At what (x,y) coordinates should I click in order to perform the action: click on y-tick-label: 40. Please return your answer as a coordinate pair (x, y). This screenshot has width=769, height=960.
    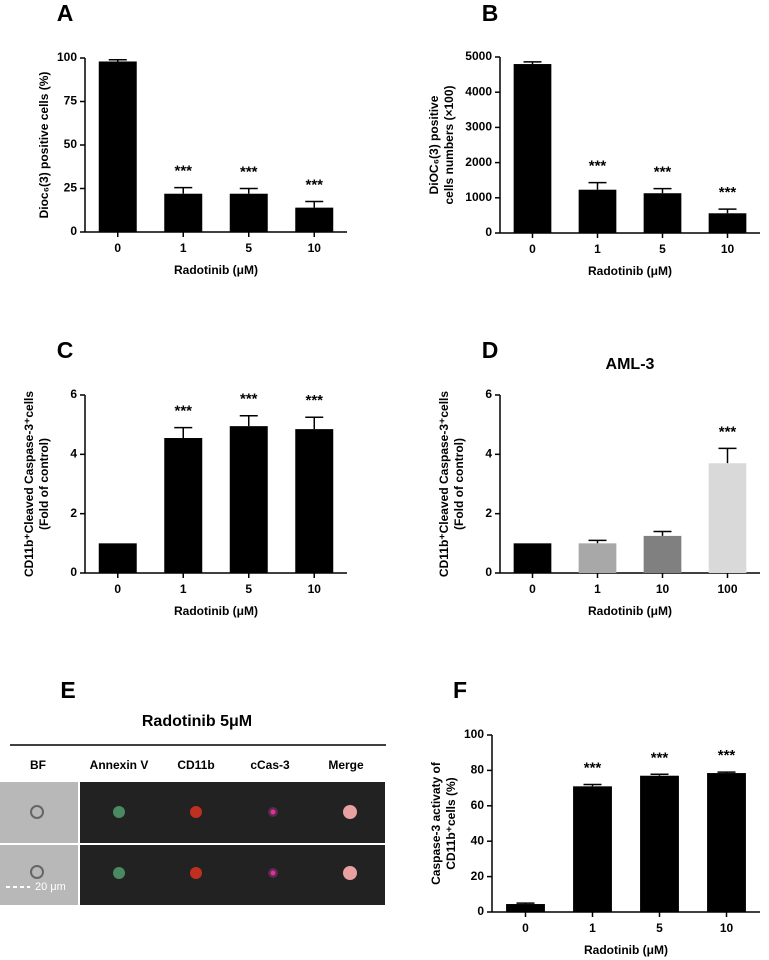
    Looking at the image, I should click on (478, 840).